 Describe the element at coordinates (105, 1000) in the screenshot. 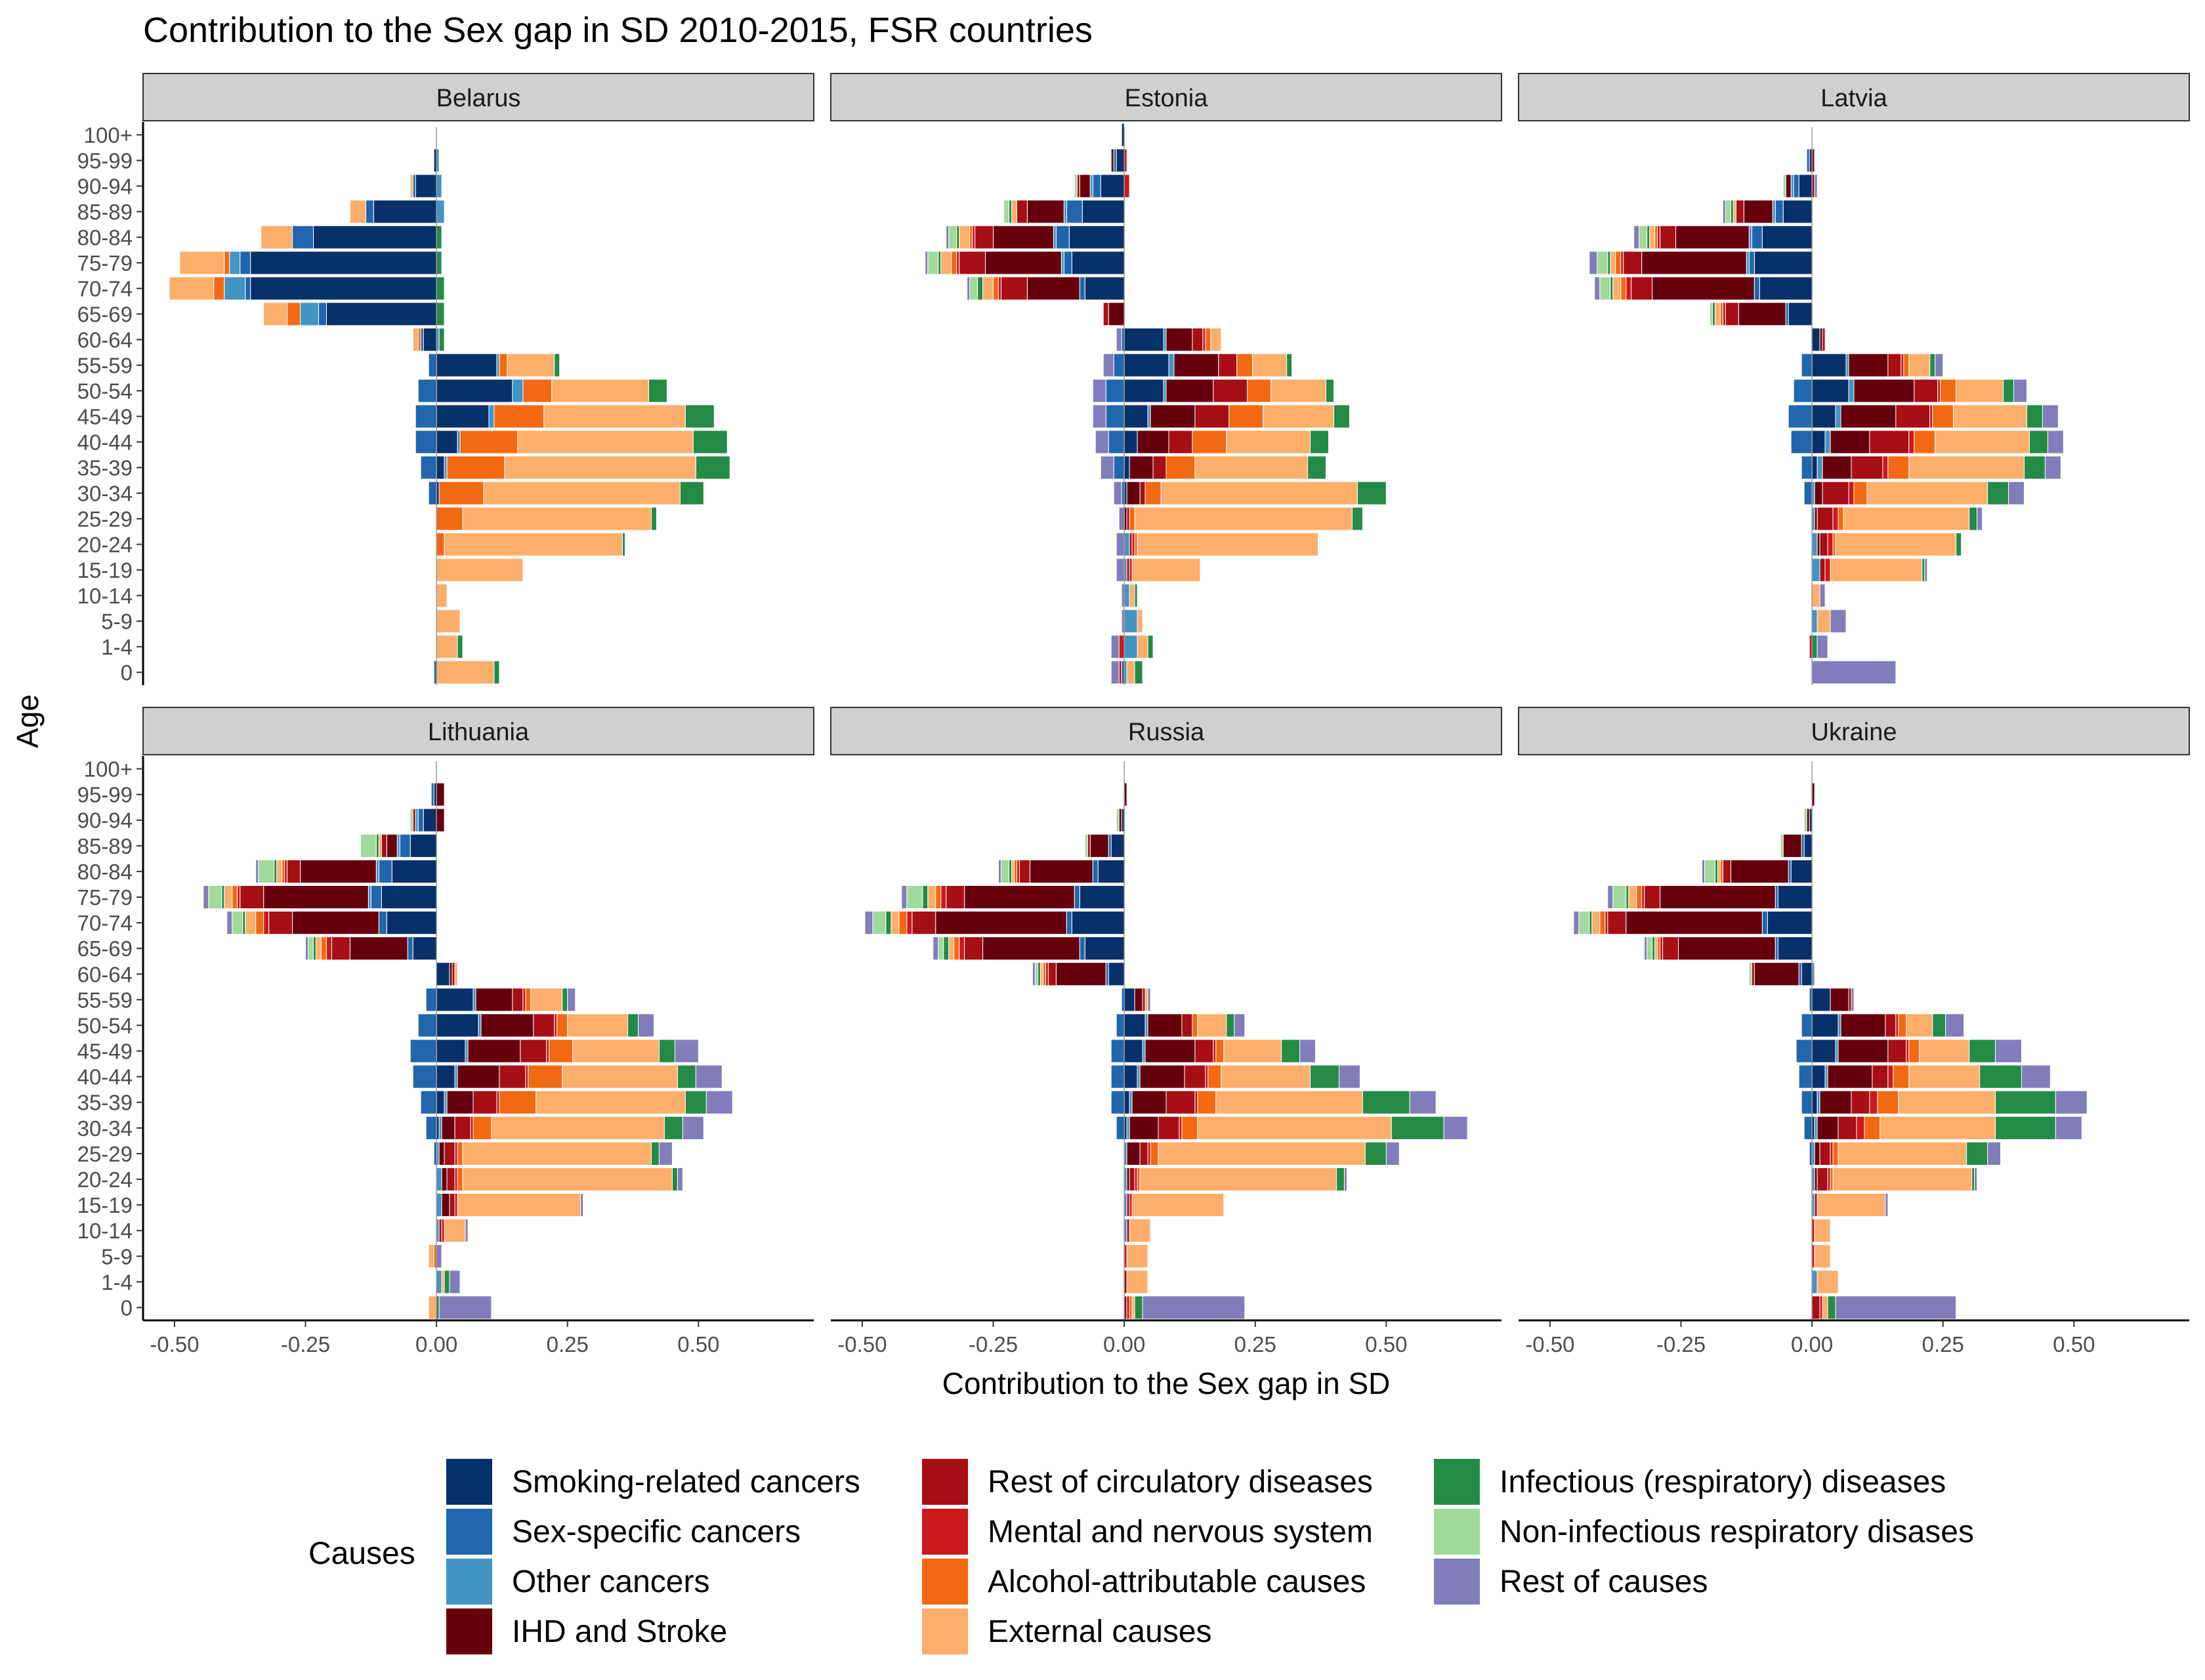

I see `y-tick-label: 55-59` at that location.